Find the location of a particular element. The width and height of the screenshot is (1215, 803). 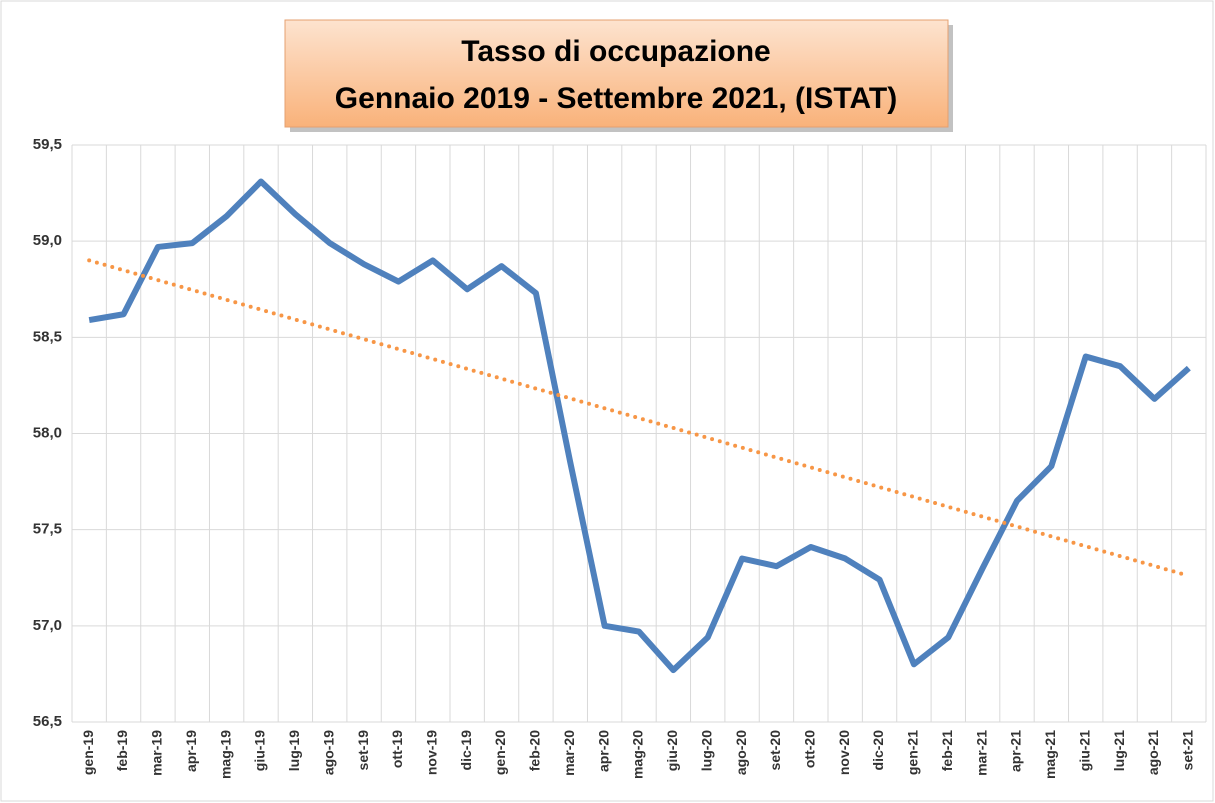

x-tick-label: mar-21 is located at coordinates (981, 753).